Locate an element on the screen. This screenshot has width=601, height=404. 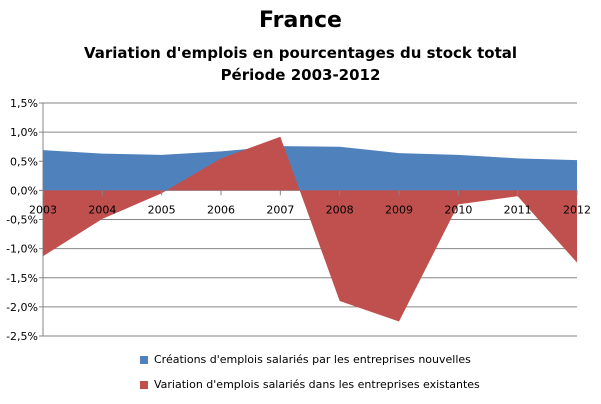
x-tick-label: 2011 is located at coordinates (518, 209).